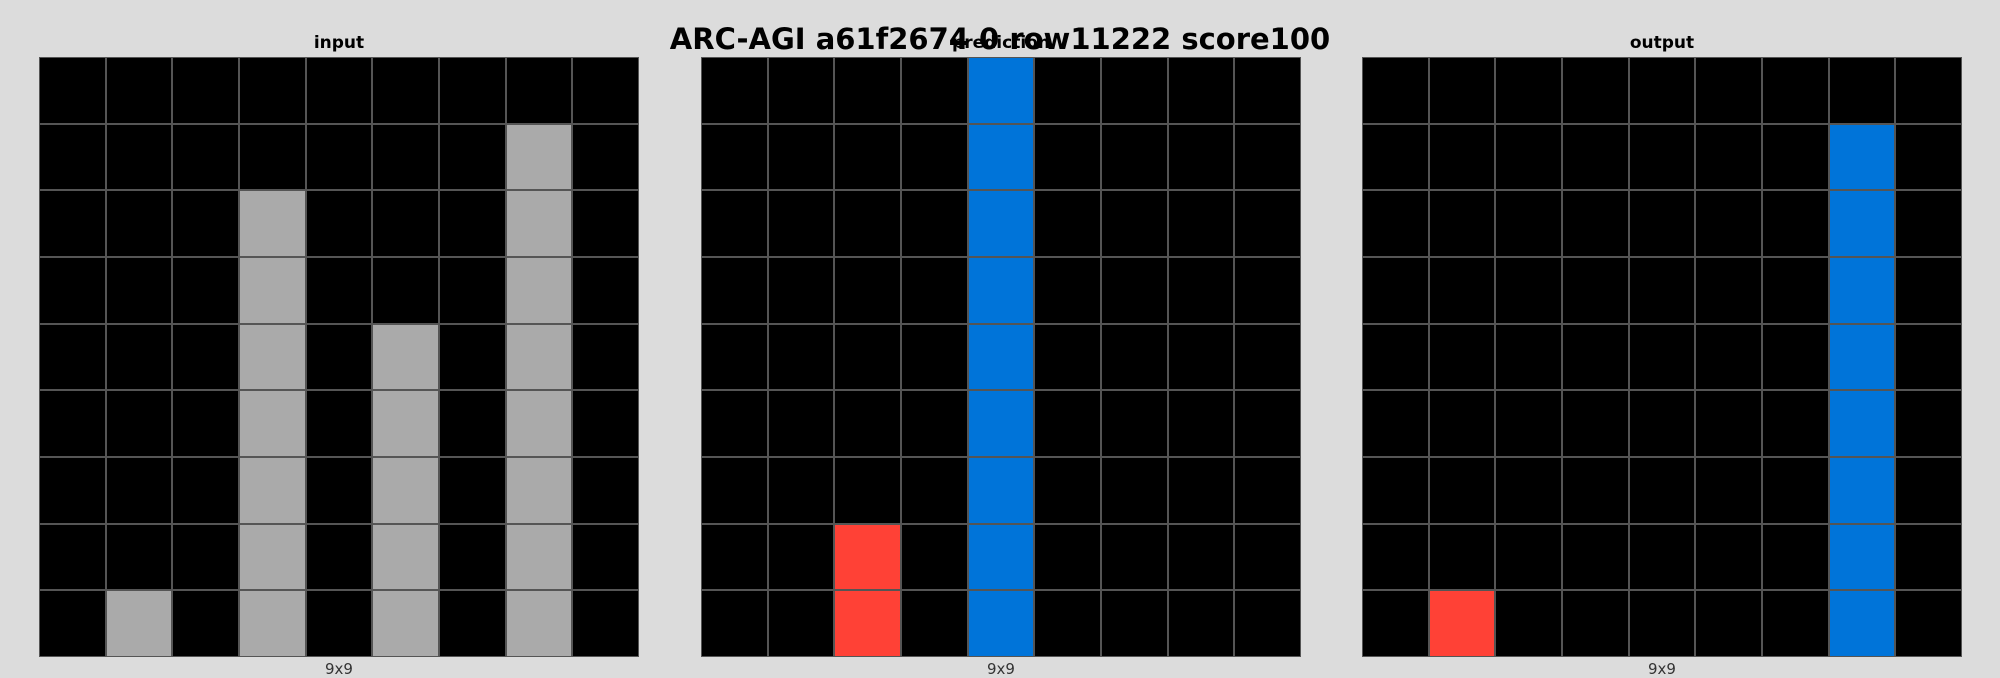  Describe the element at coordinates (1001, 43) in the screenshot. I see `prediction-panel-title: prediction` at that location.